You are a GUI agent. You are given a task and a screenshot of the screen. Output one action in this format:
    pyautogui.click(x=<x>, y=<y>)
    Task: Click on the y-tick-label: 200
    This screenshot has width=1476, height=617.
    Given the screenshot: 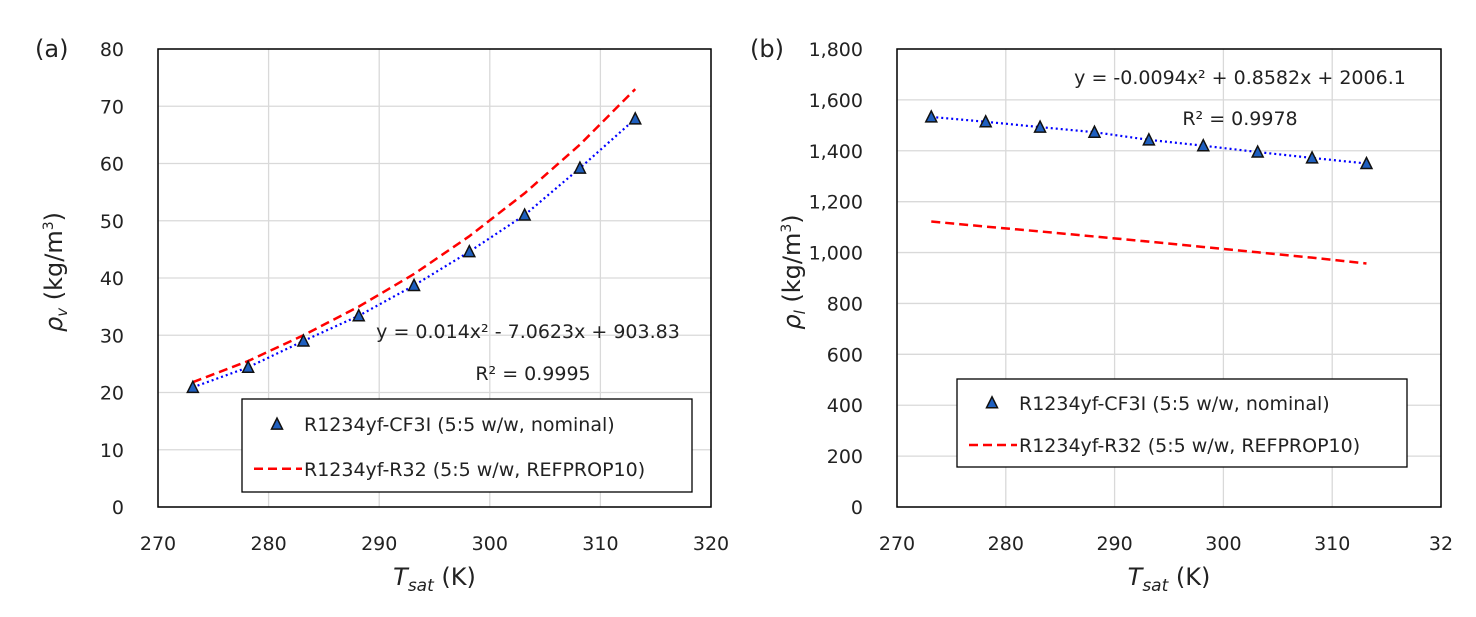 What is the action you would take?
    pyautogui.click(x=845, y=457)
    